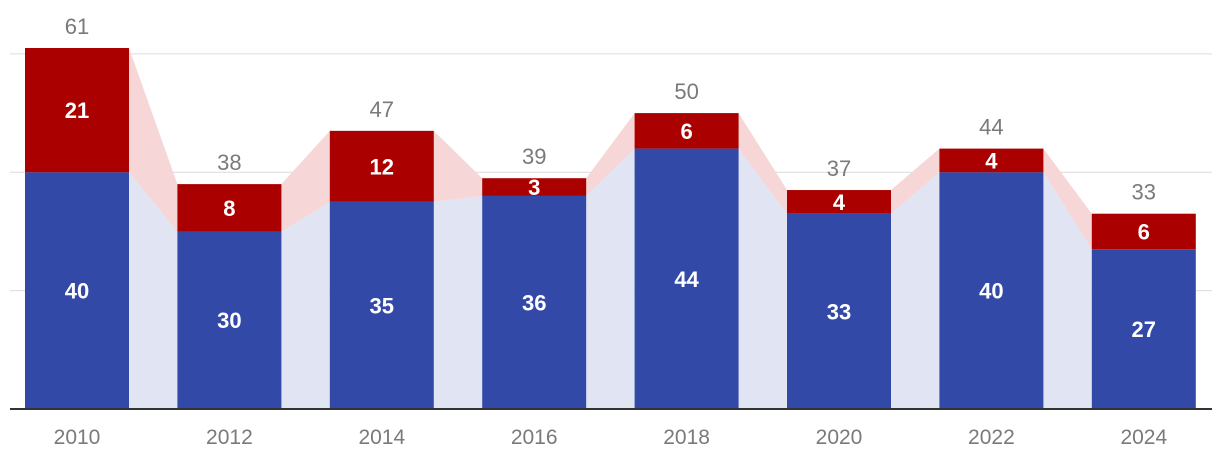 This screenshot has width=1220, height=466. I want to click on total-label: 47, so click(382, 109).